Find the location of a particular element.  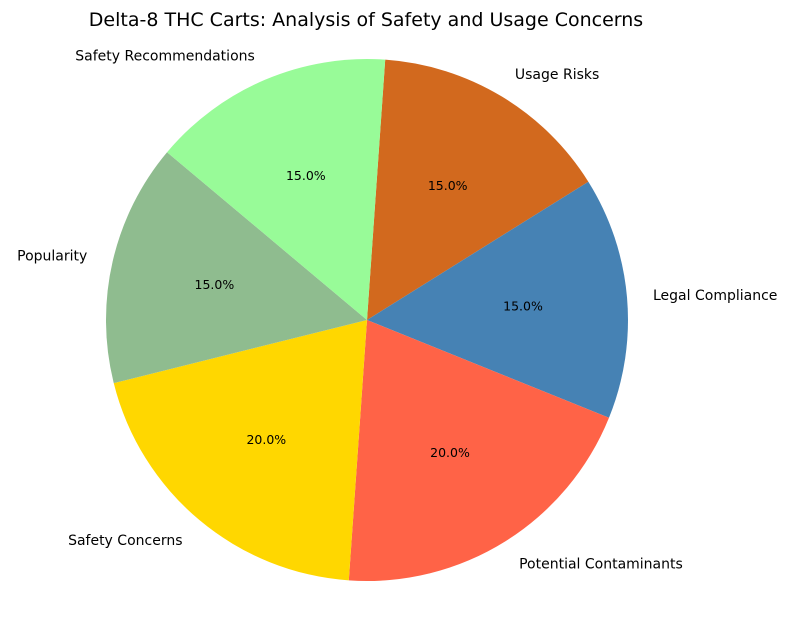

slice-label-legal-compliance: Legal Compliance is located at coordinates (715, 296).